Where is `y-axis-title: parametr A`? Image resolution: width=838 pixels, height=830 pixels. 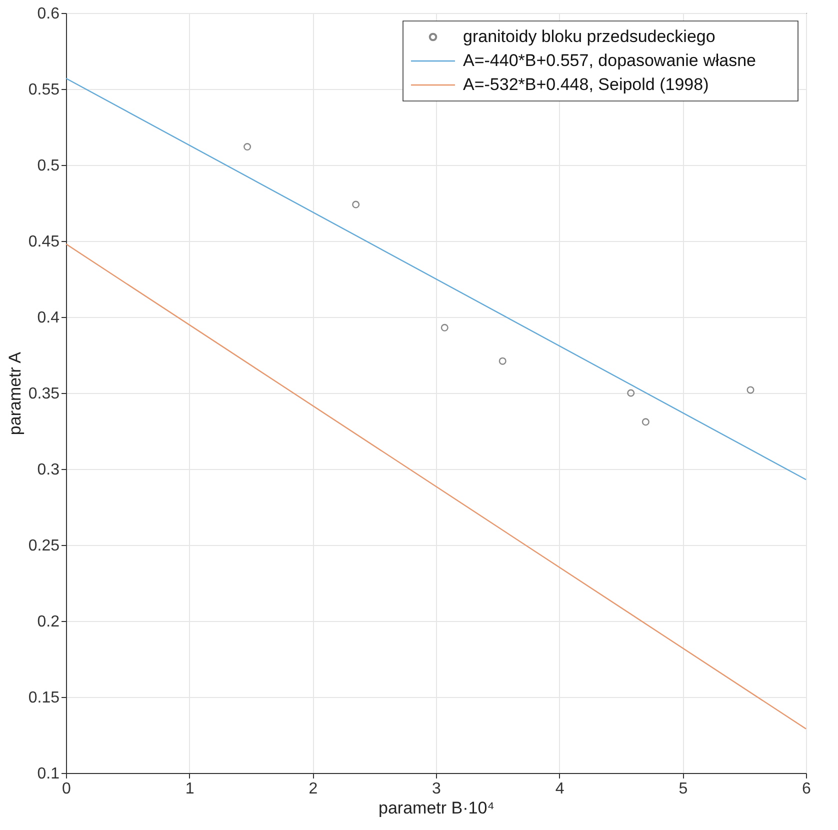 y-axis-title: parametr A is located at coordinates (14, 393).